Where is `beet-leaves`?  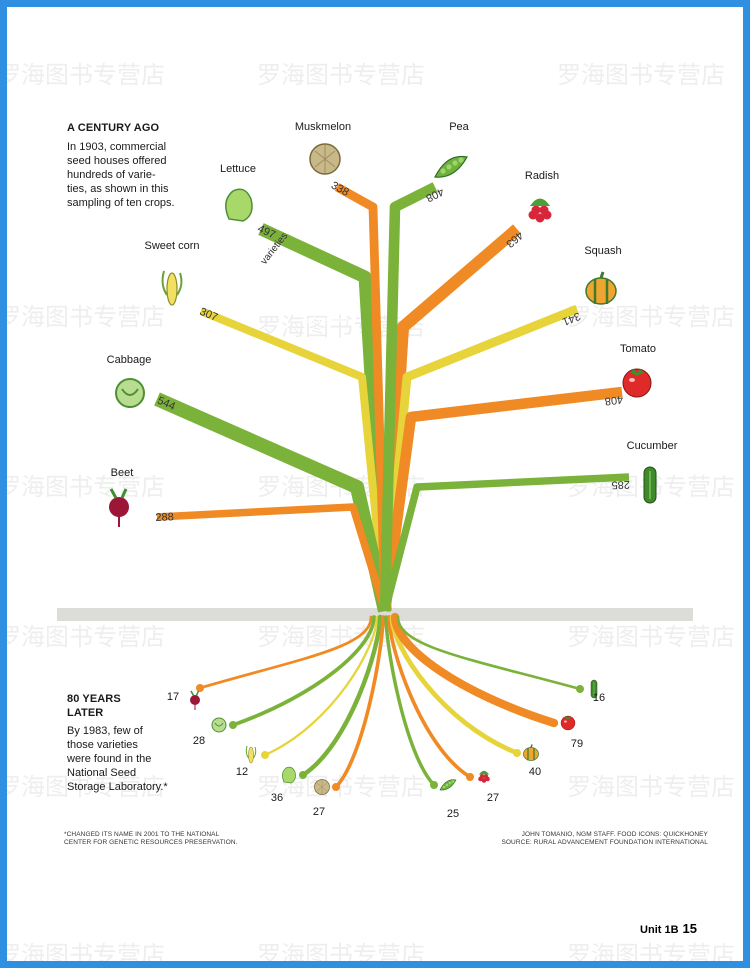 beet-leaves is located at coordinates (118, 493).